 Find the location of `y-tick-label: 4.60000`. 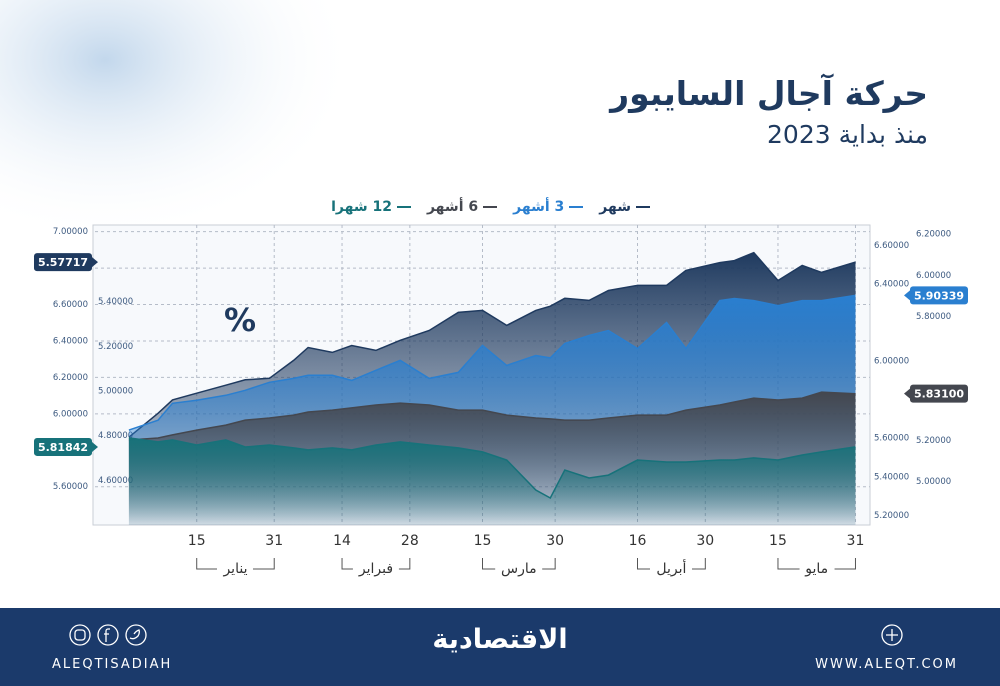

y-tick-label: 4.60000 is located at coordinates (115, 481).